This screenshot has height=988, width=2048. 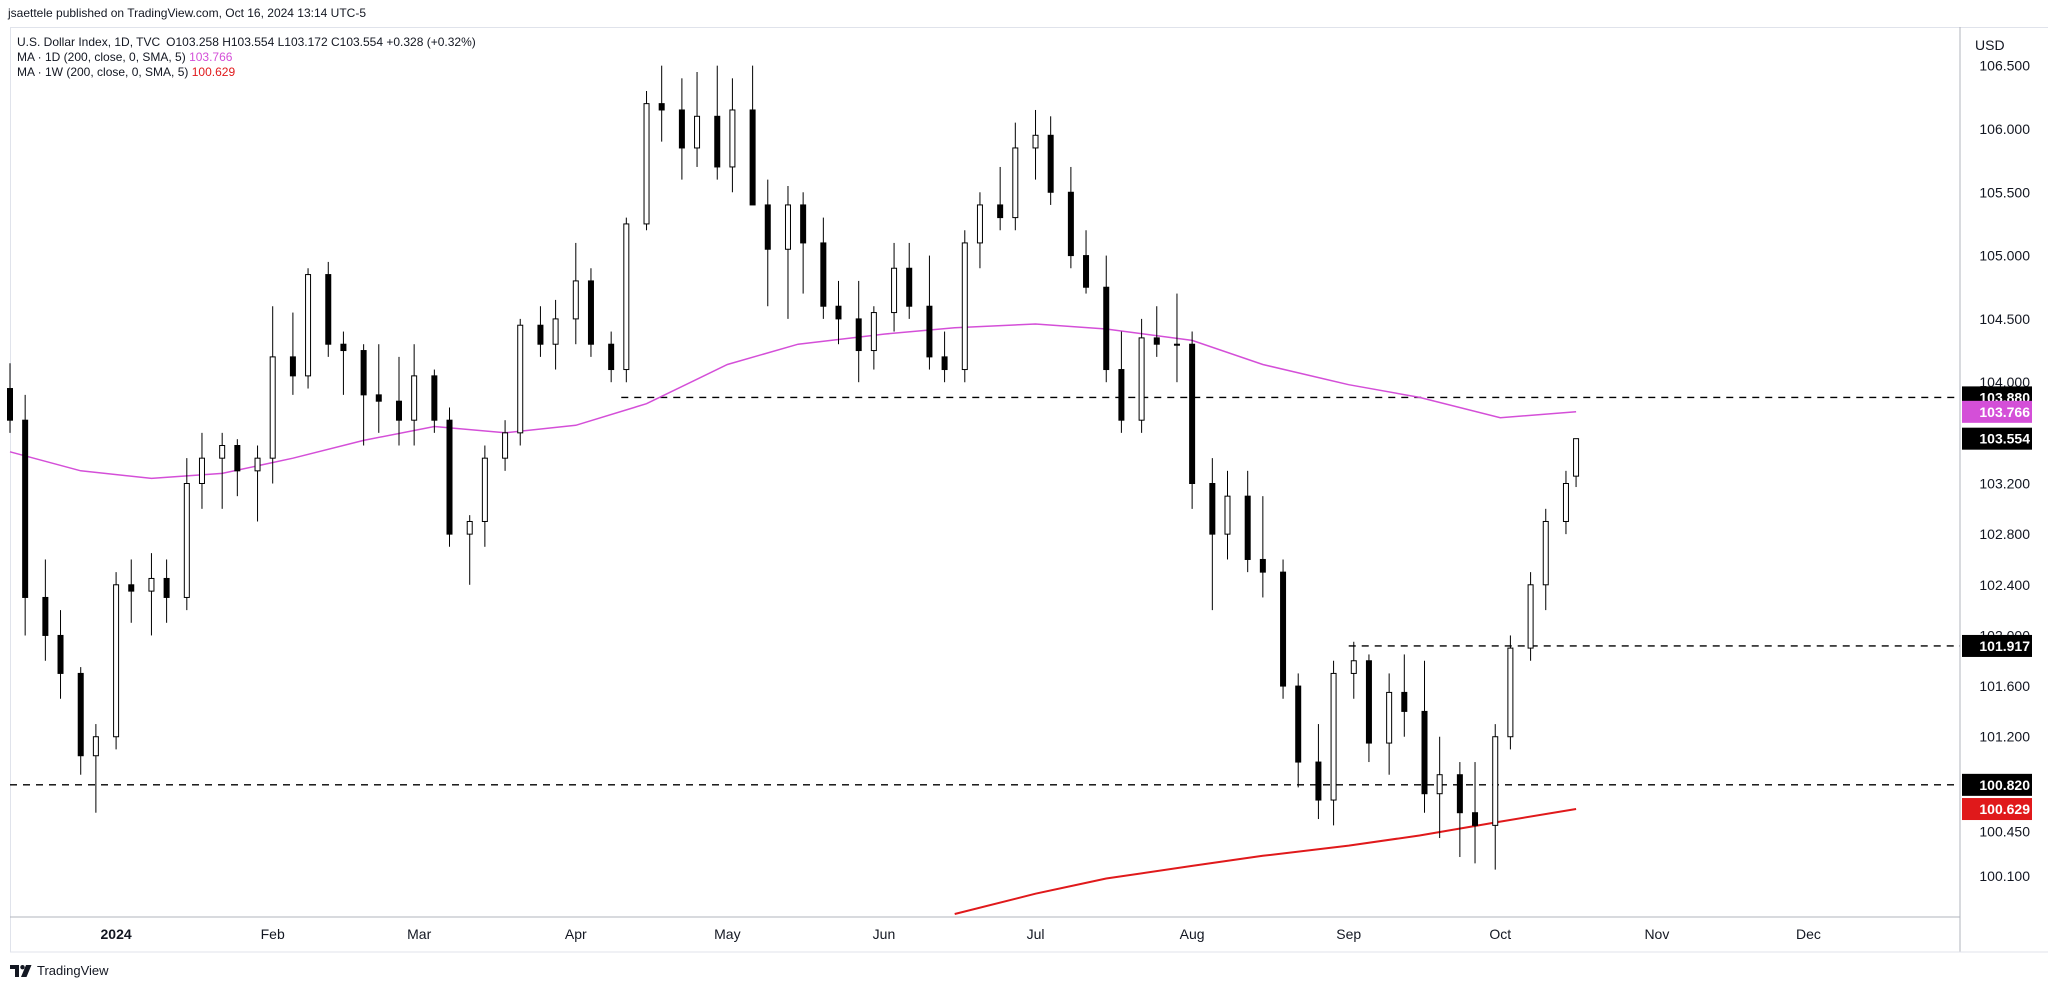 I want to click on ma-weekly-value: 100.629, so click(x=213, y=72).